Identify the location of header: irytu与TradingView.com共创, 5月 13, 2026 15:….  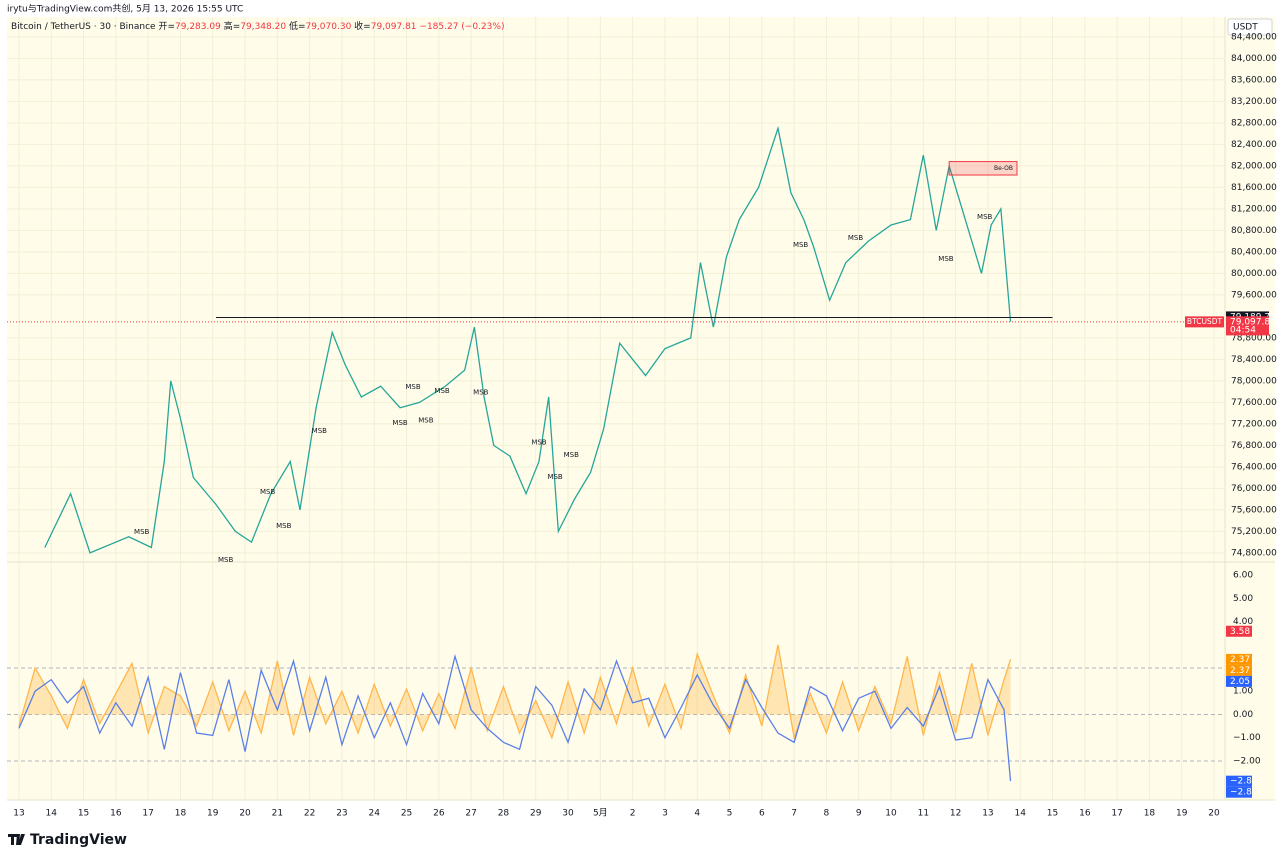
(125, 9).